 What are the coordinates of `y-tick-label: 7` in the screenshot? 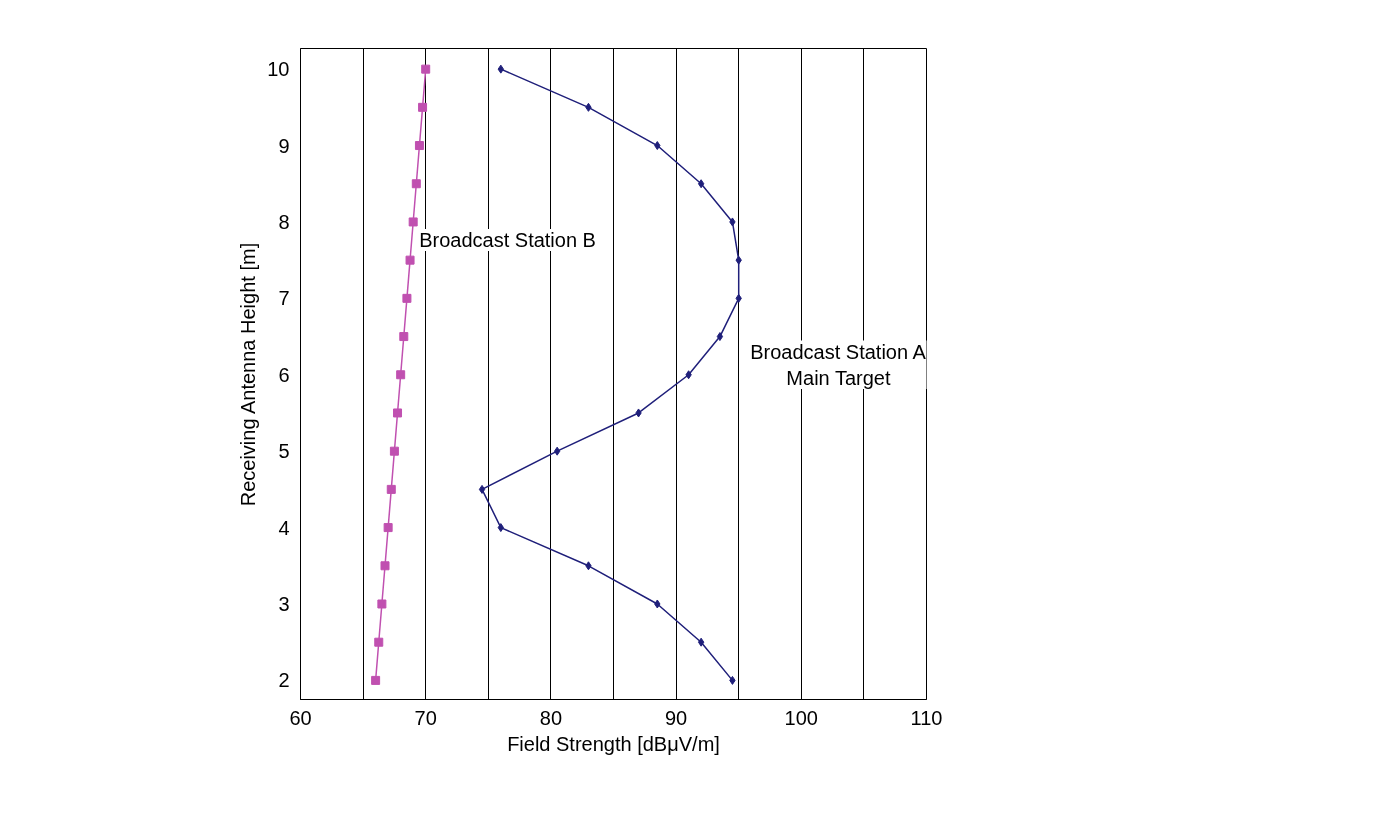 It's located at (284, 298).